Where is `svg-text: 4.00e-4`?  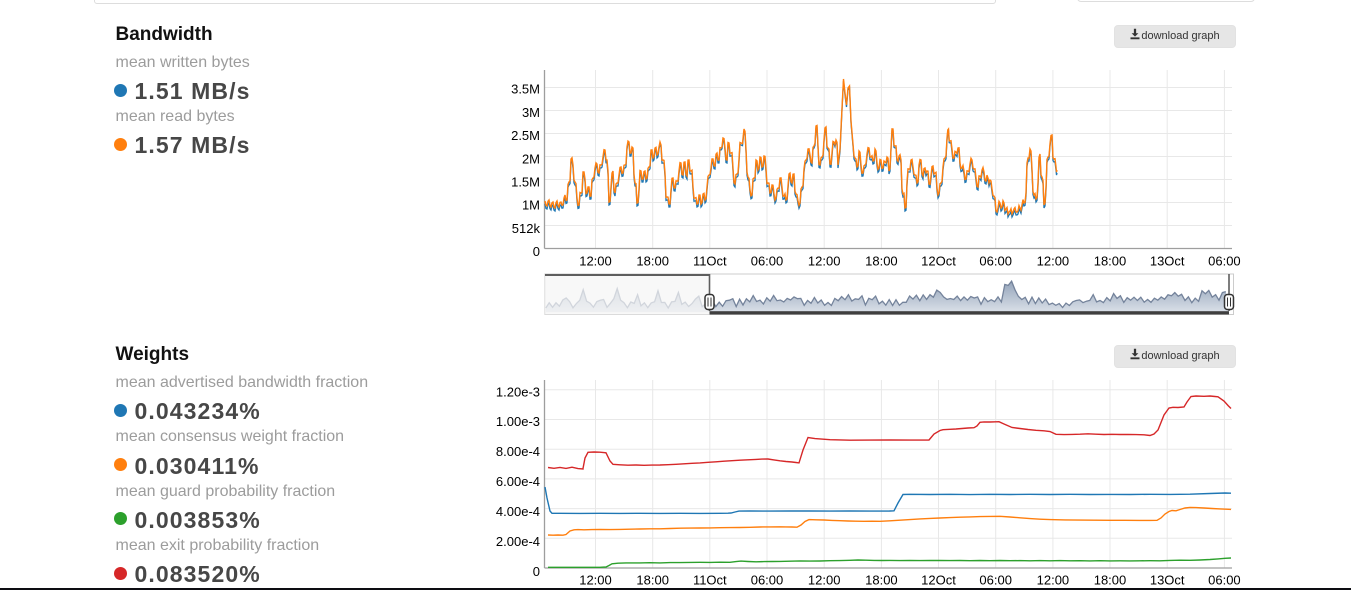 svg-text: 4.00e-4 is located at coordinates (518, 511).